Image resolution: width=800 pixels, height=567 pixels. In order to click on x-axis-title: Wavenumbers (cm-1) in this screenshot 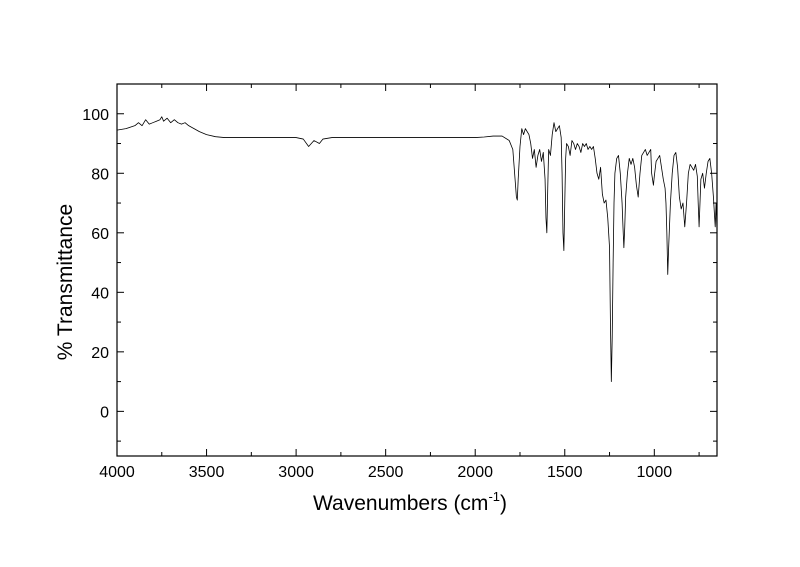, I will do `click(410, 502)`.